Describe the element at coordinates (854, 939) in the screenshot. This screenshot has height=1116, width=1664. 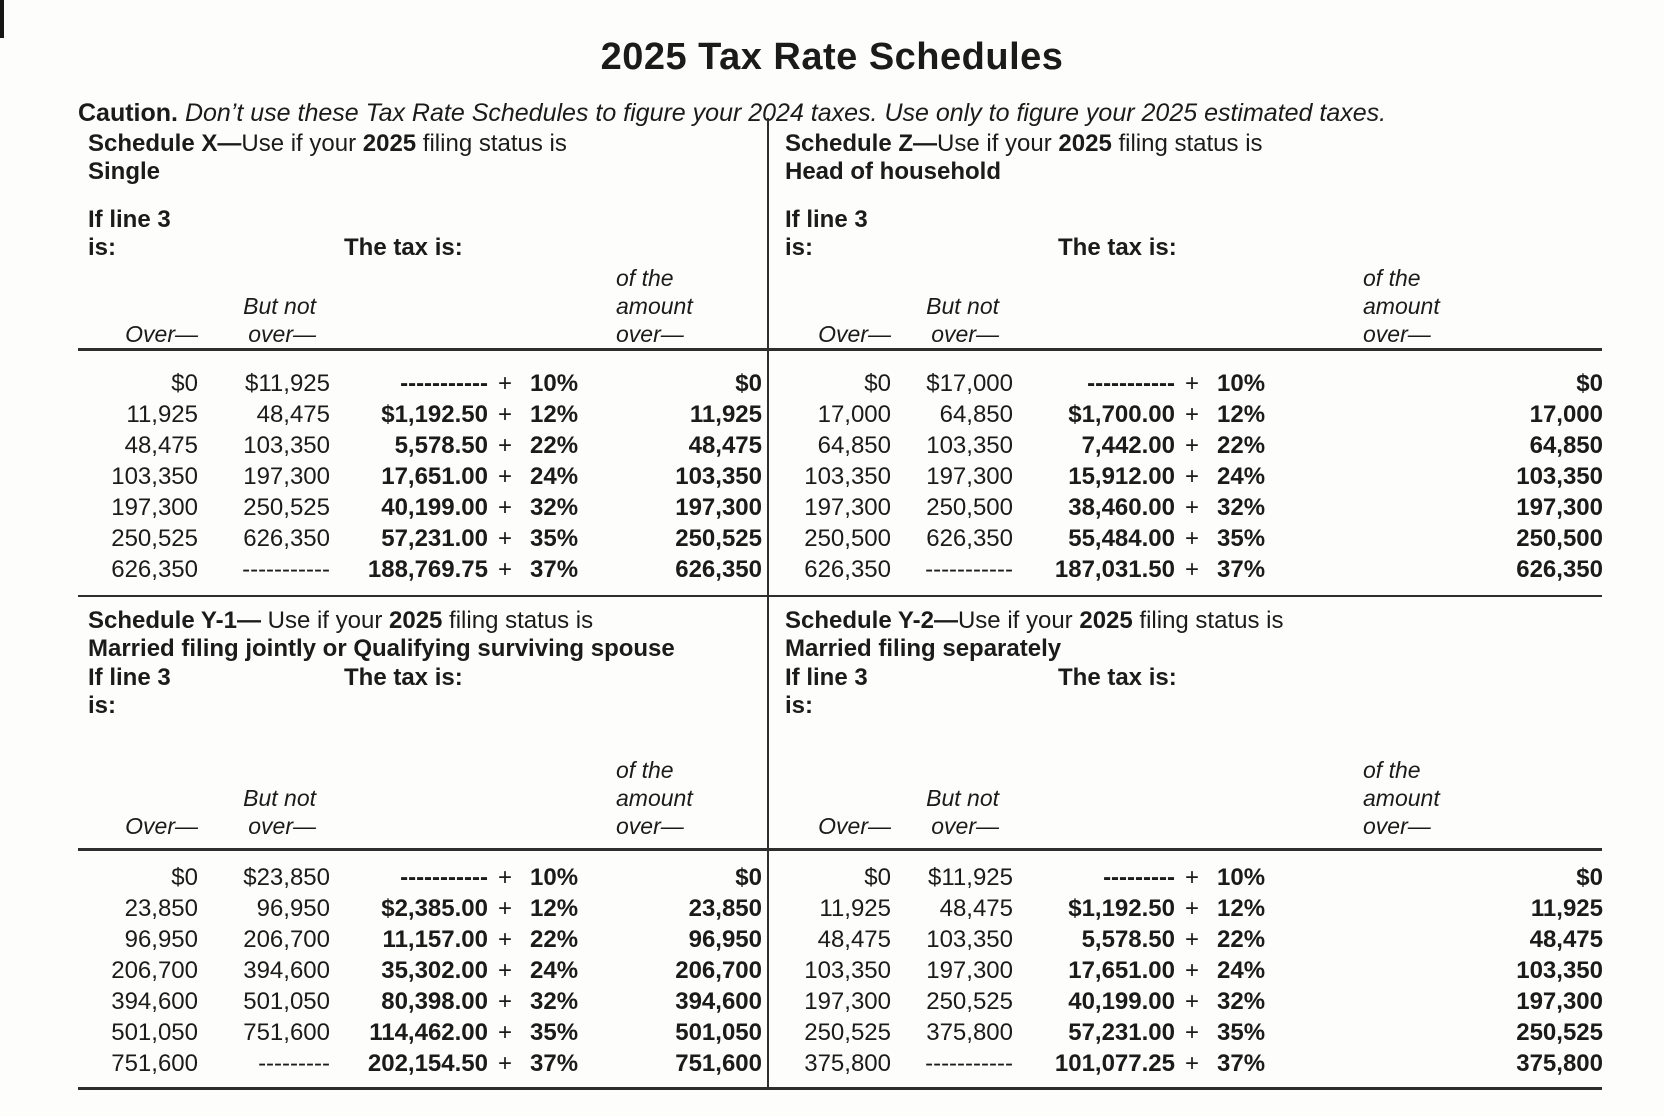
I see `over-value: 48,475` at that location.